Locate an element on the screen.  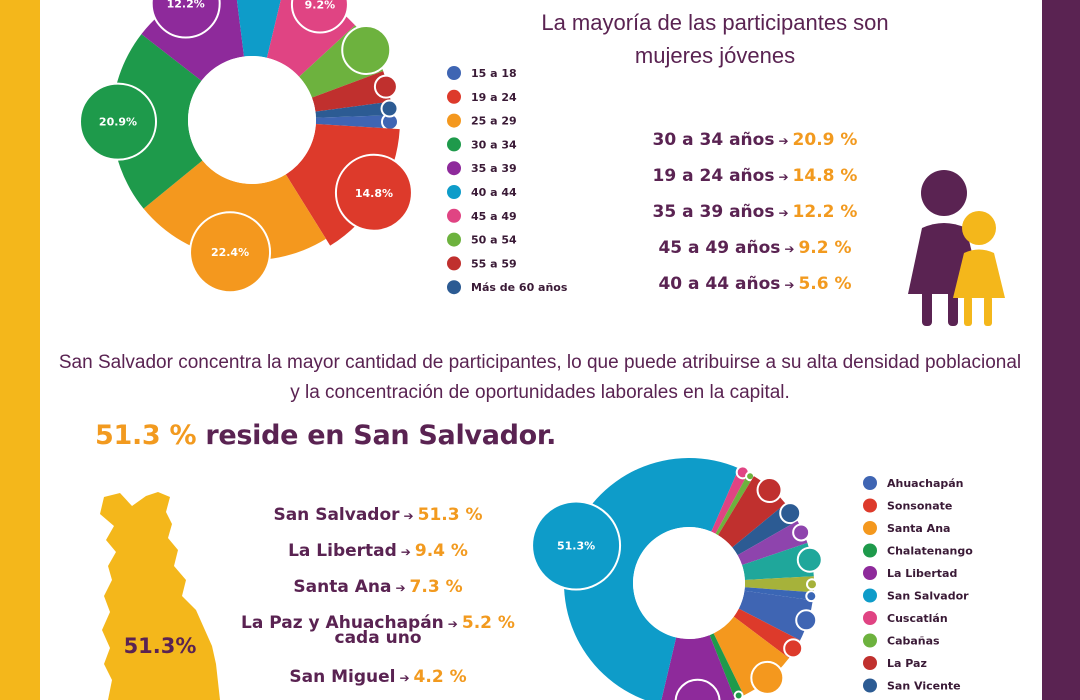
slice-sonsonate is located at coordinates (767, 633).